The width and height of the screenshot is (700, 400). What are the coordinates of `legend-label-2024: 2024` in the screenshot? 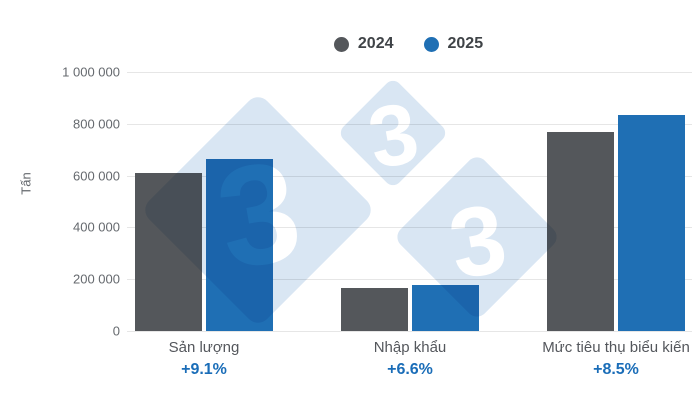 It's located at (375, 43).